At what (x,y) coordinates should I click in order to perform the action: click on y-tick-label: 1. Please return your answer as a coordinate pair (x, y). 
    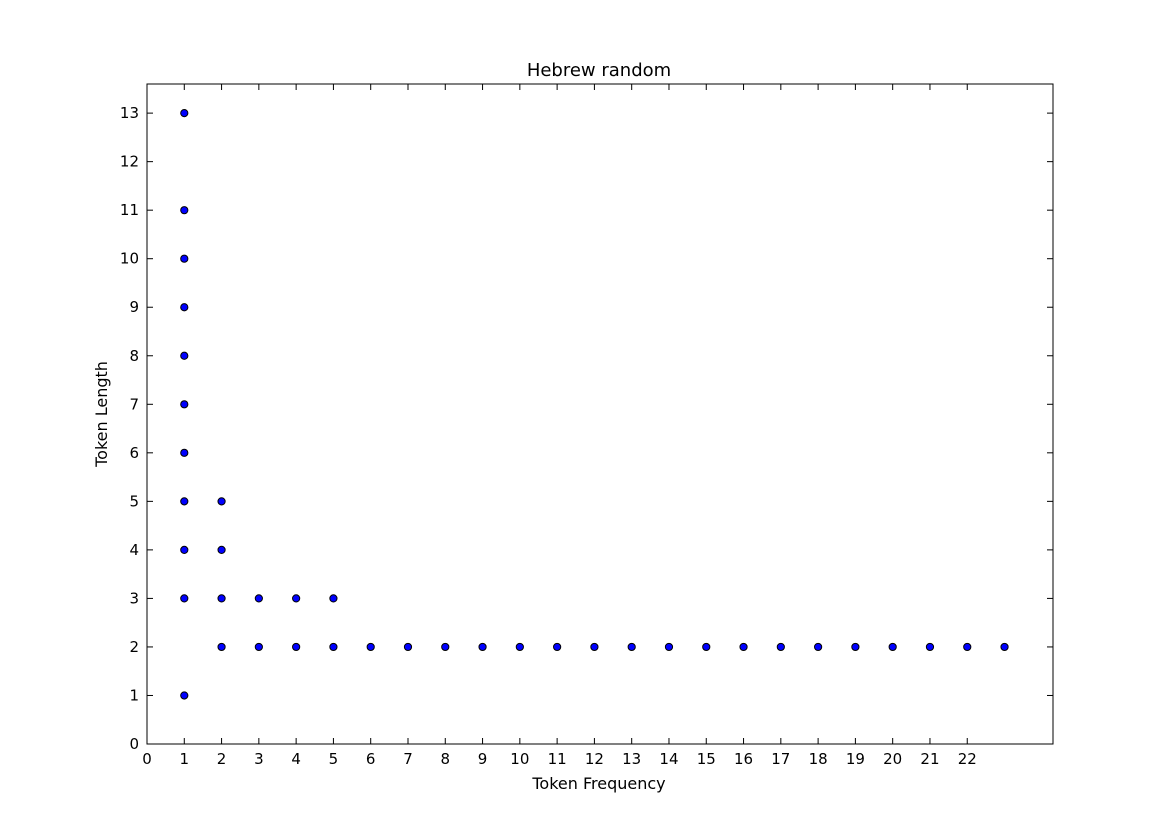
    Looking at the image, I should click on (134, 695).